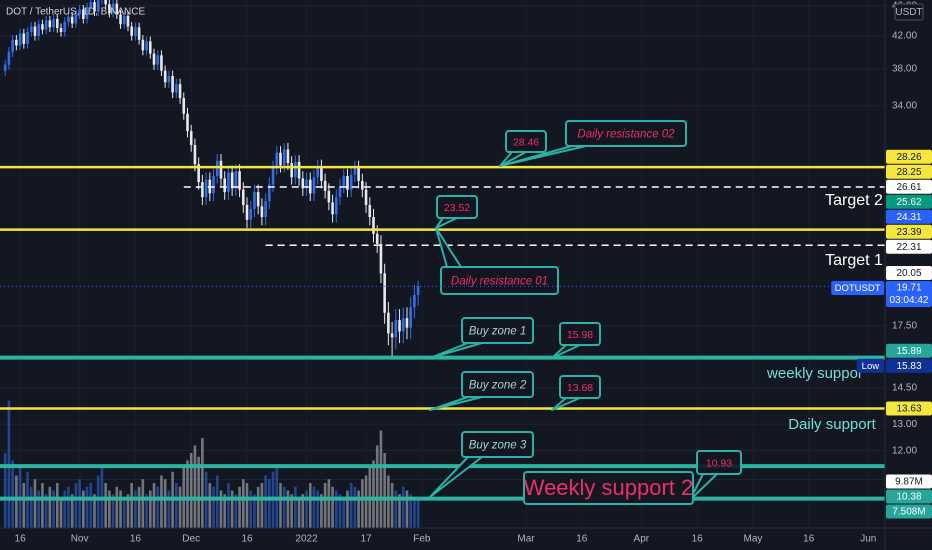 This screenshot has height=550, width=932. I want to click on price-badge-text: 28.25, so click(908, 172).